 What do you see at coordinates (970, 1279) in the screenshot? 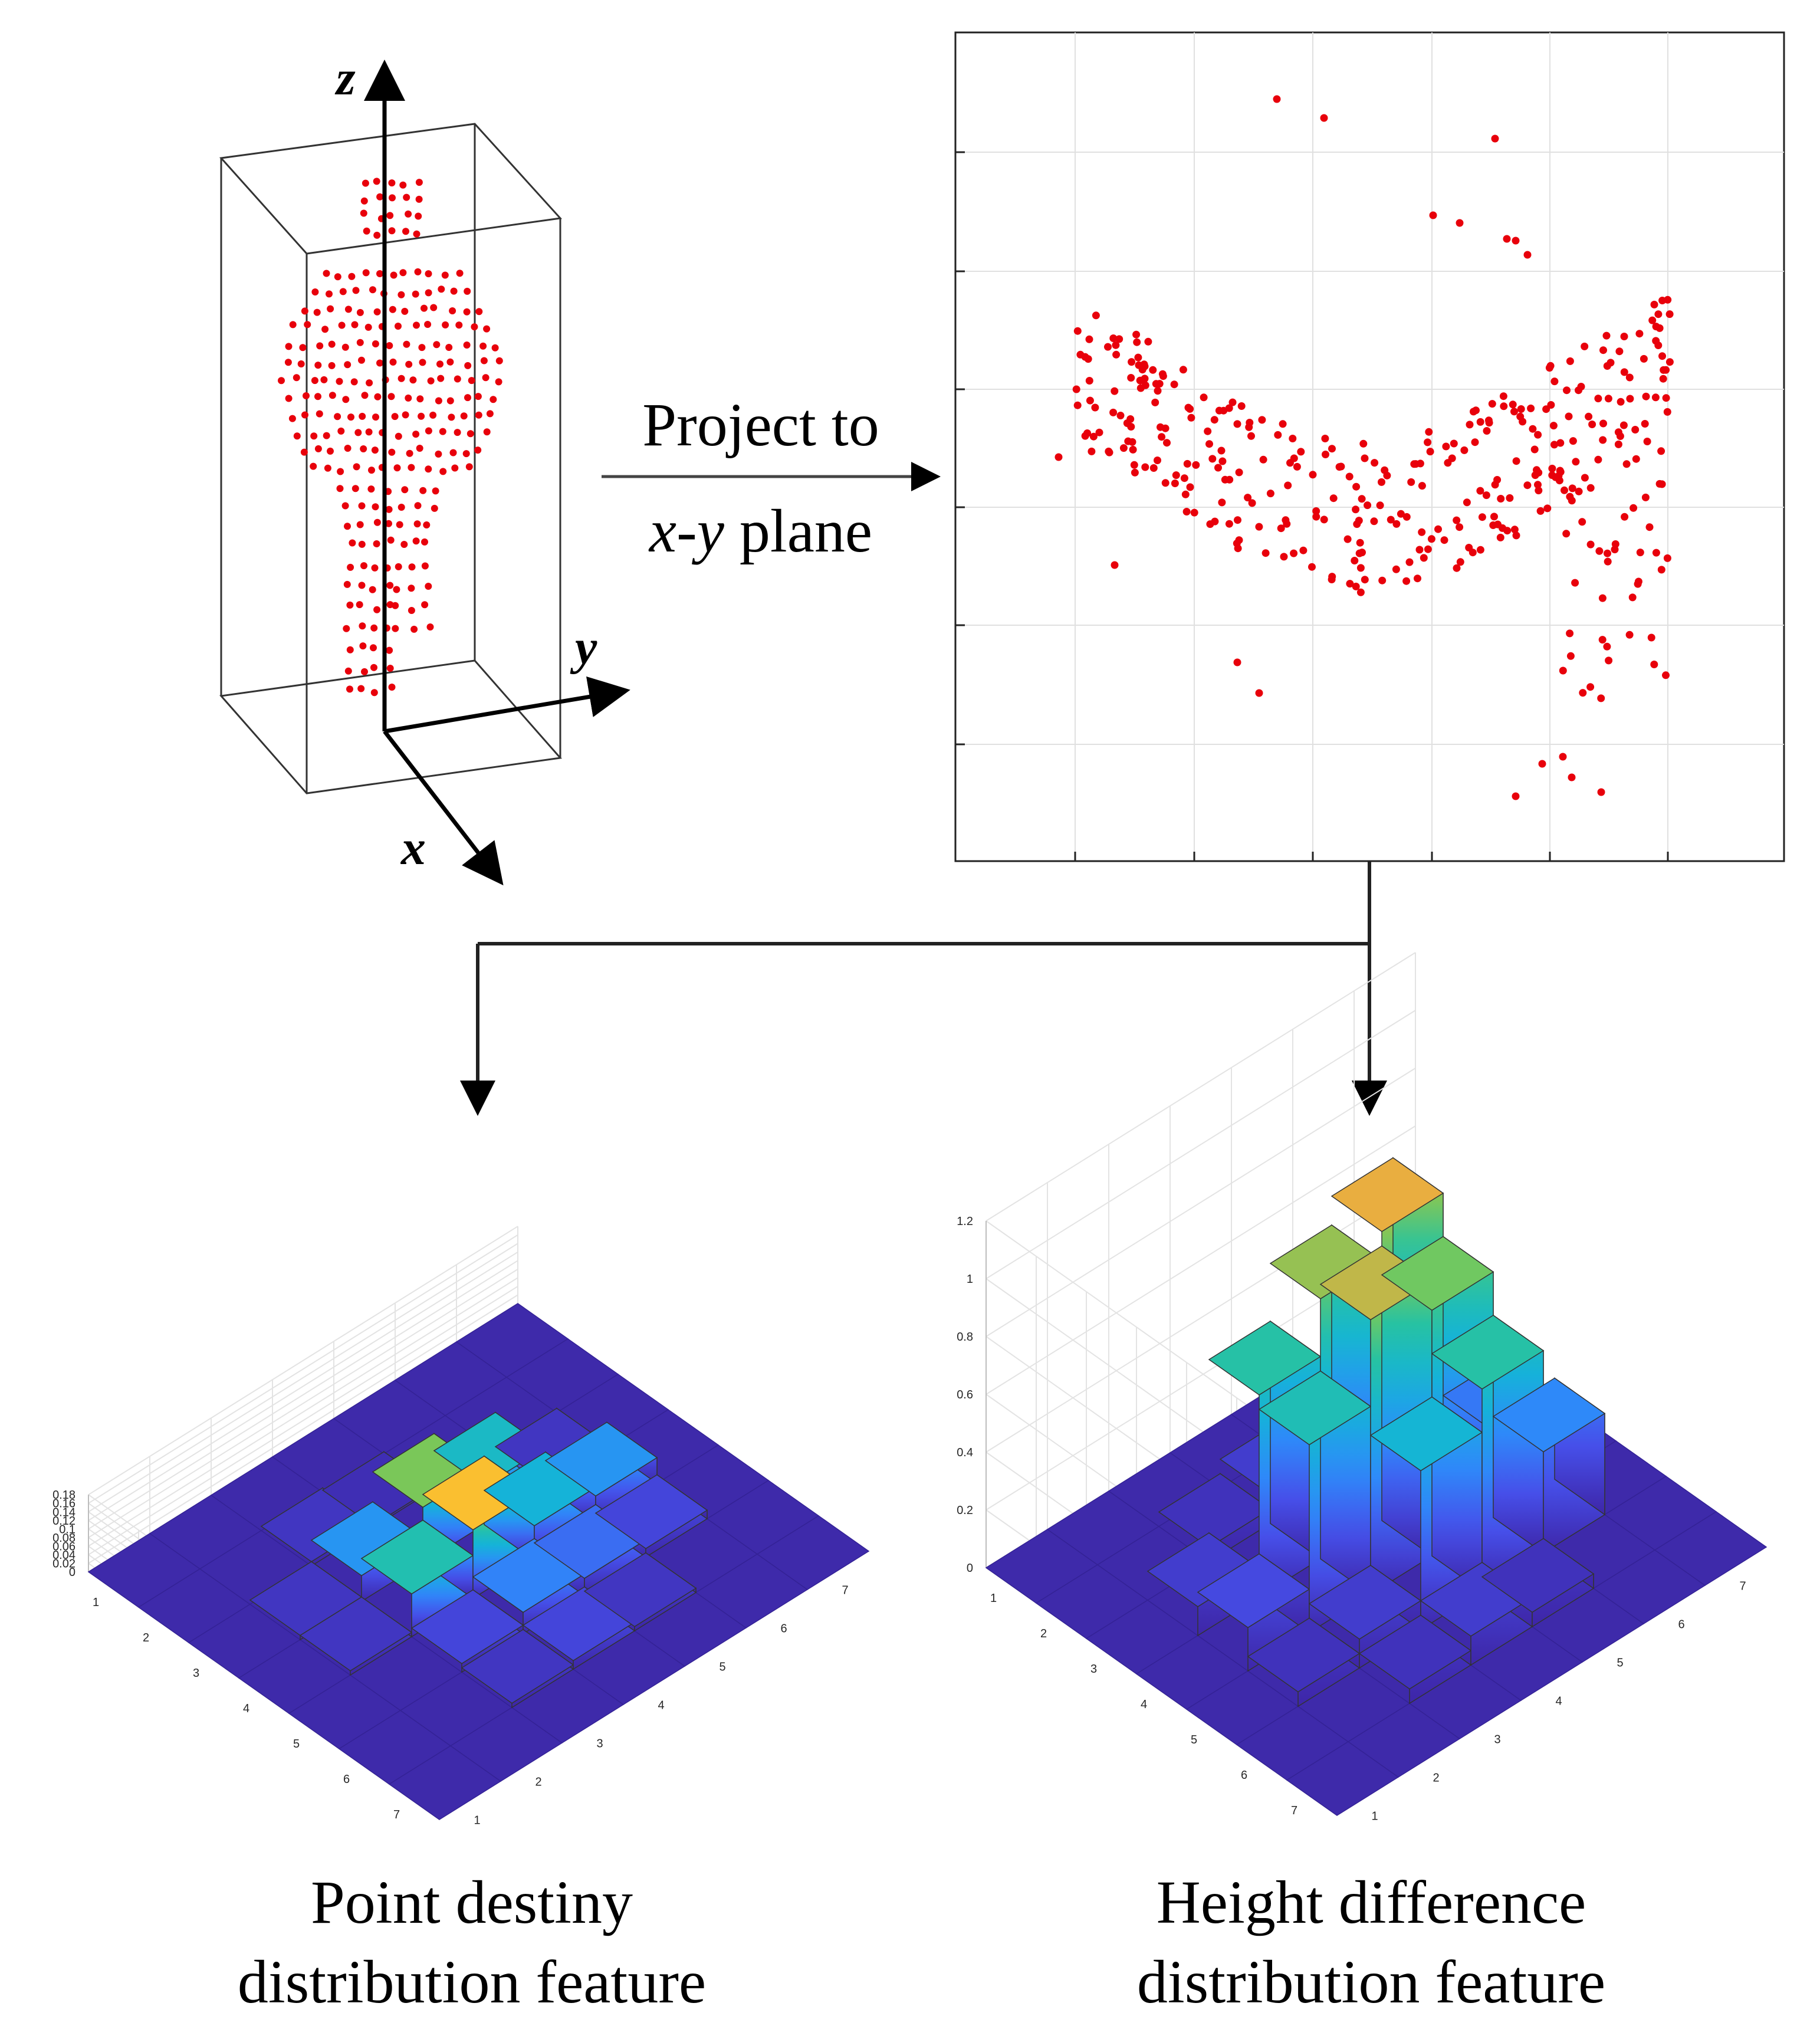
I see `z-tick-label: 1` at bounding box center [970, 1279].